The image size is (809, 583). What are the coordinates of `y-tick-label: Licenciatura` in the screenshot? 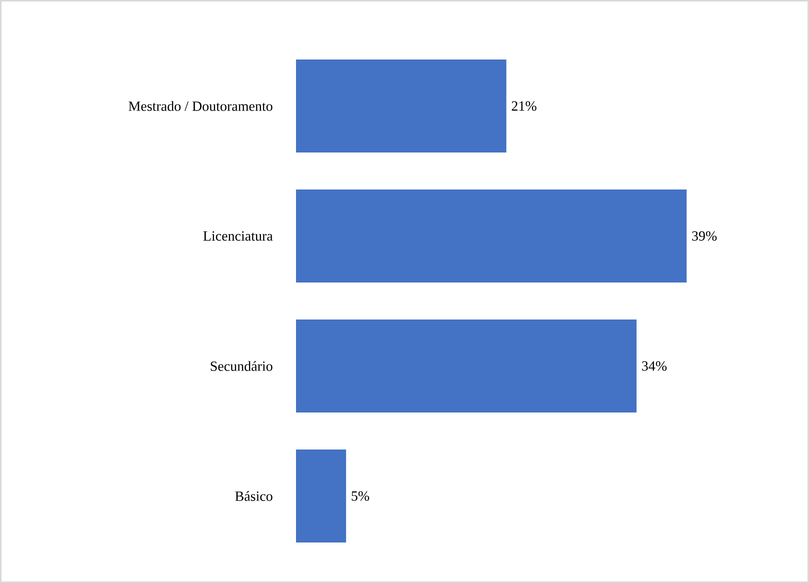 It's located at (238, 236).